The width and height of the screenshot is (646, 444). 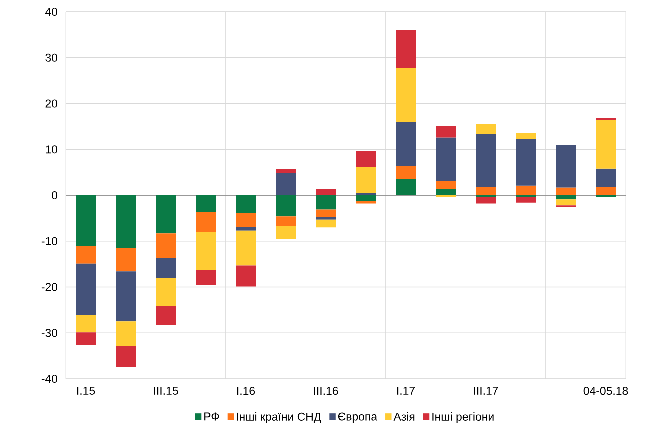 I want to click on x-tick-label: I.16, so click(x=247, y=391).